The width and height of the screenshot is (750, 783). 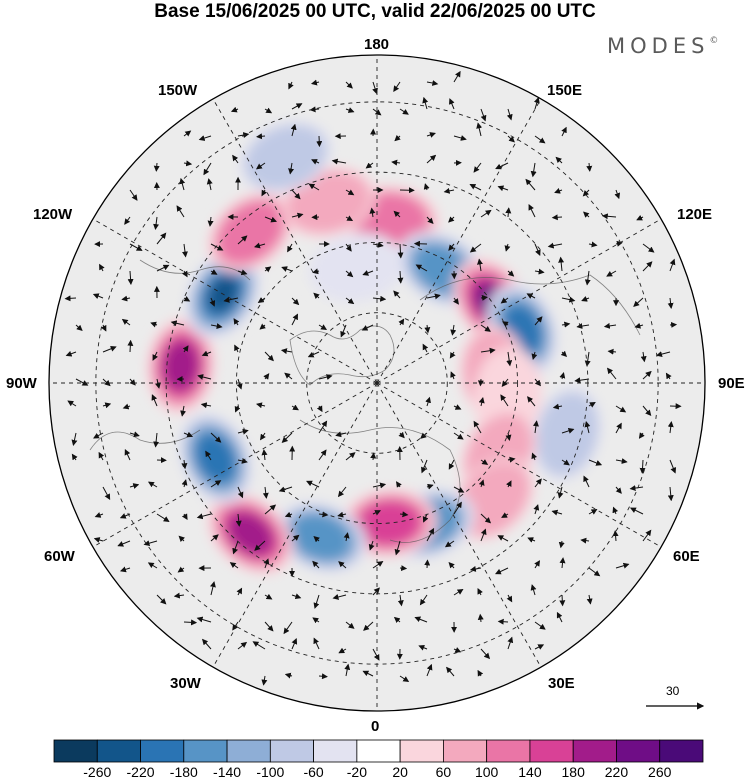 What do you see at coordinates (662, 46) in the screenshot?
I see `modes-logo: MODES©` at bounding box center [662, 46].